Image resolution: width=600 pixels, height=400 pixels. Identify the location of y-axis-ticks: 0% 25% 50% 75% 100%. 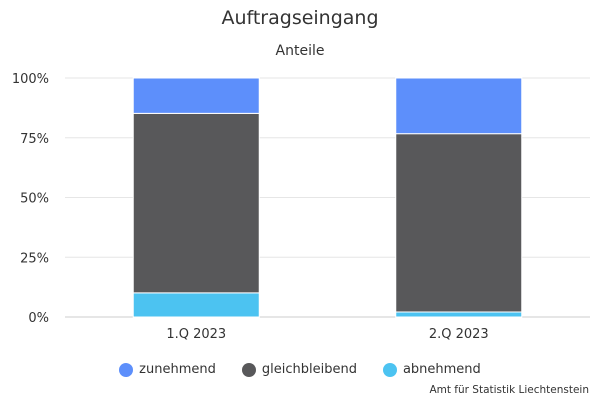
(30, 199).